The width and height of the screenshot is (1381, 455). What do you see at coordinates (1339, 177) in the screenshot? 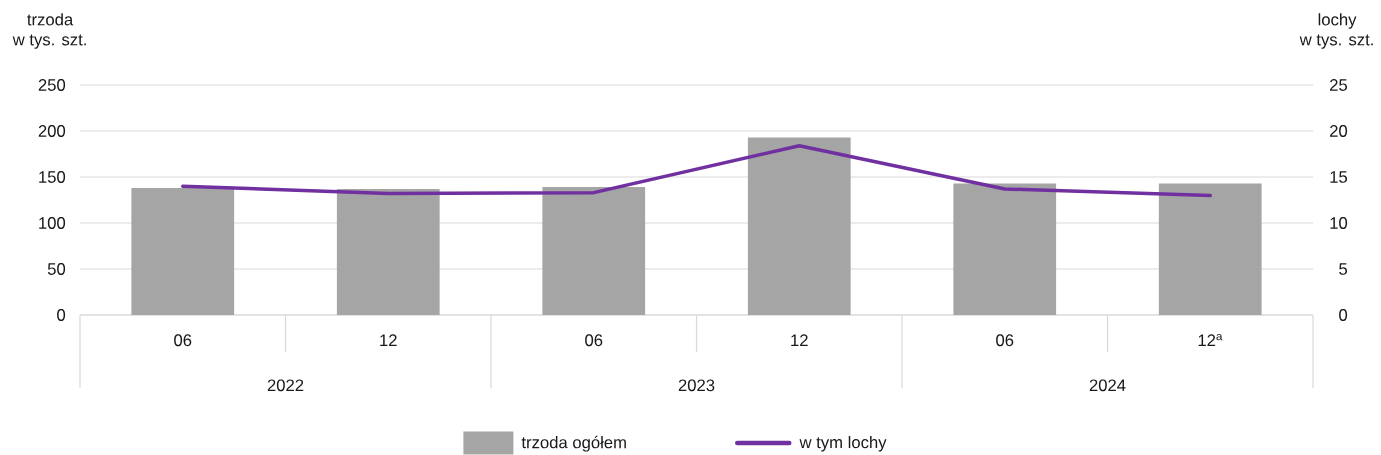
I see `y2-tick-label: 15` at bounding box center [1339, 177].